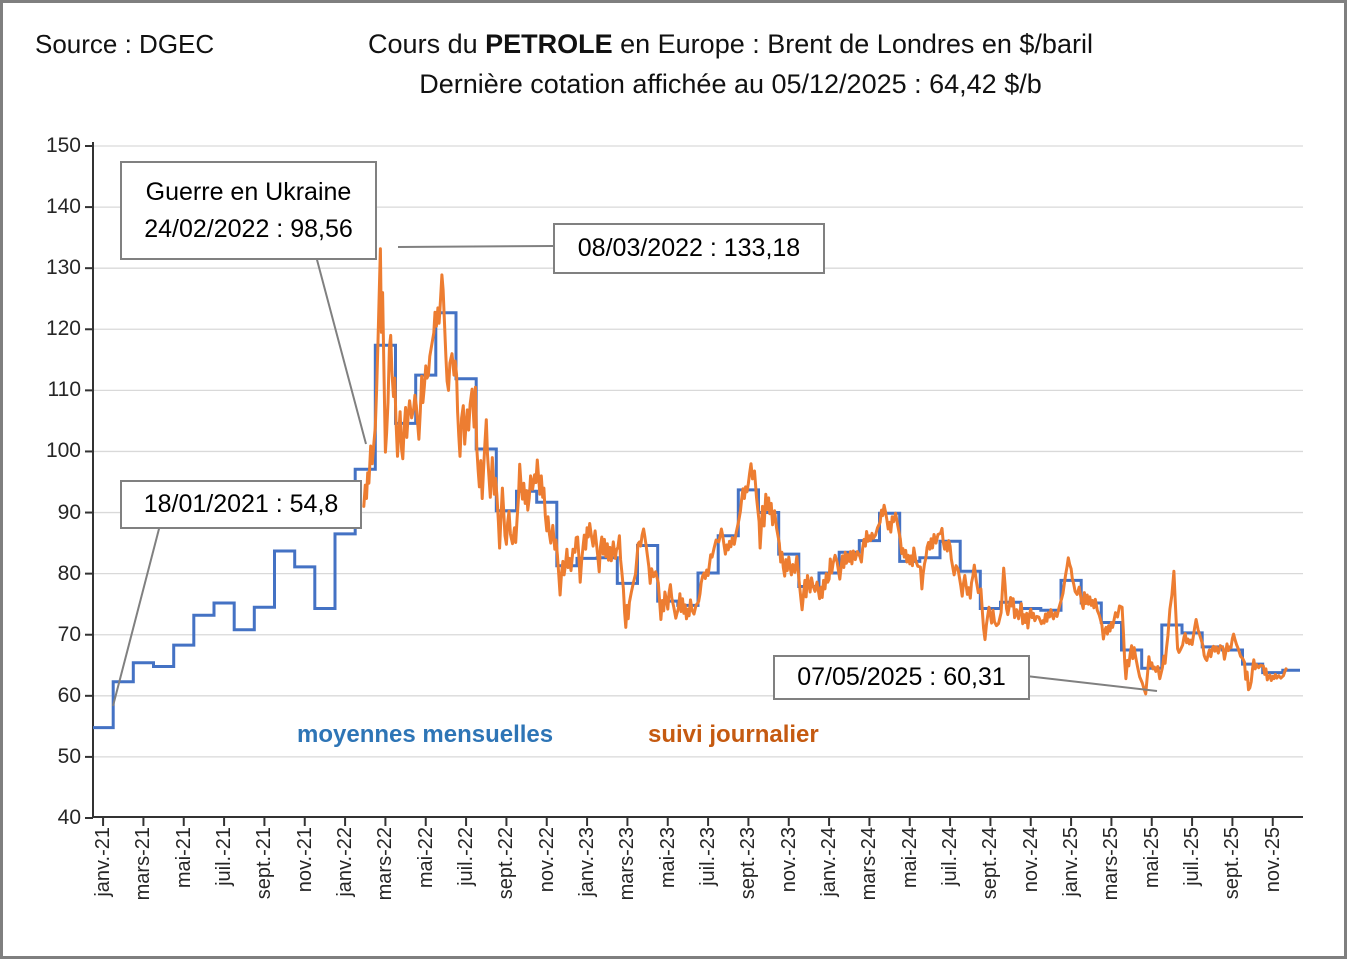  What do you see at coordinates (63, 268) in the screenshot?
I see `y-axis-label-130: 130` at bounding box center [63, 268].